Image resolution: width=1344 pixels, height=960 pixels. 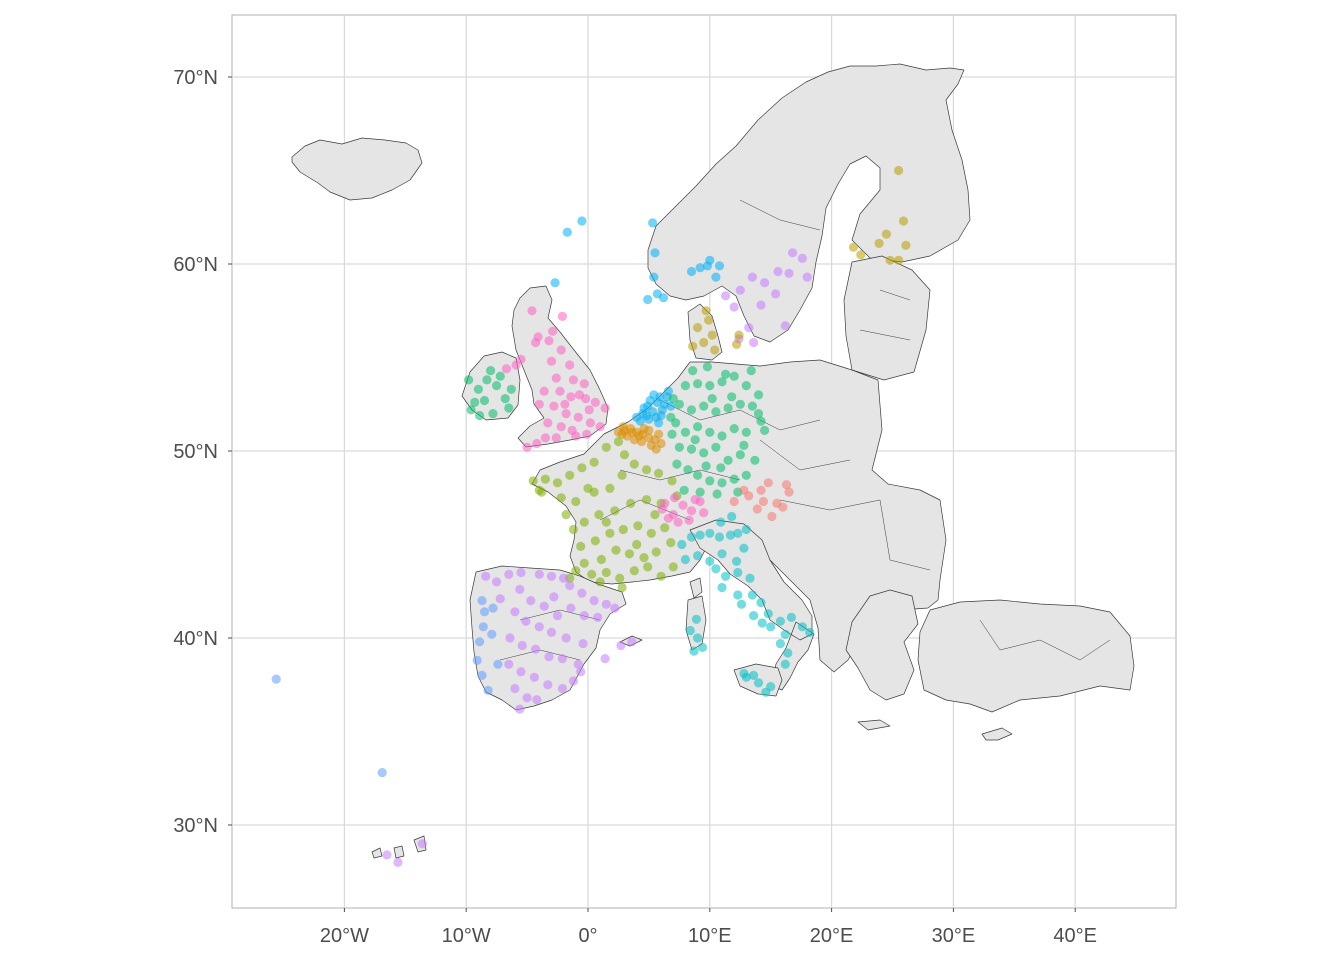 What do you see at coordinates (195, 826) in the screenshot?
I see `y-tick-label: 30°N` at bounding box center [195, 826].